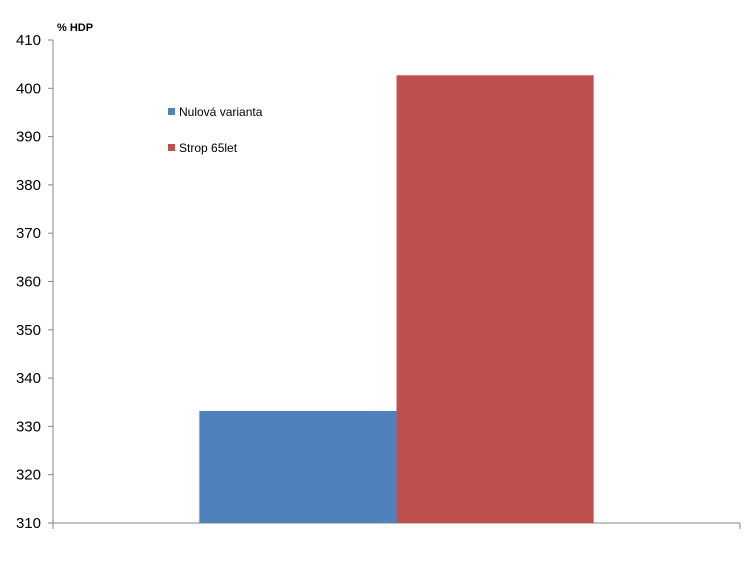 The height and width of the screenshot is (568, 752). Describe the element at coordinates (208, 148) in the screenshot. I see `legend-entry-label: Strop 65let` at that location.